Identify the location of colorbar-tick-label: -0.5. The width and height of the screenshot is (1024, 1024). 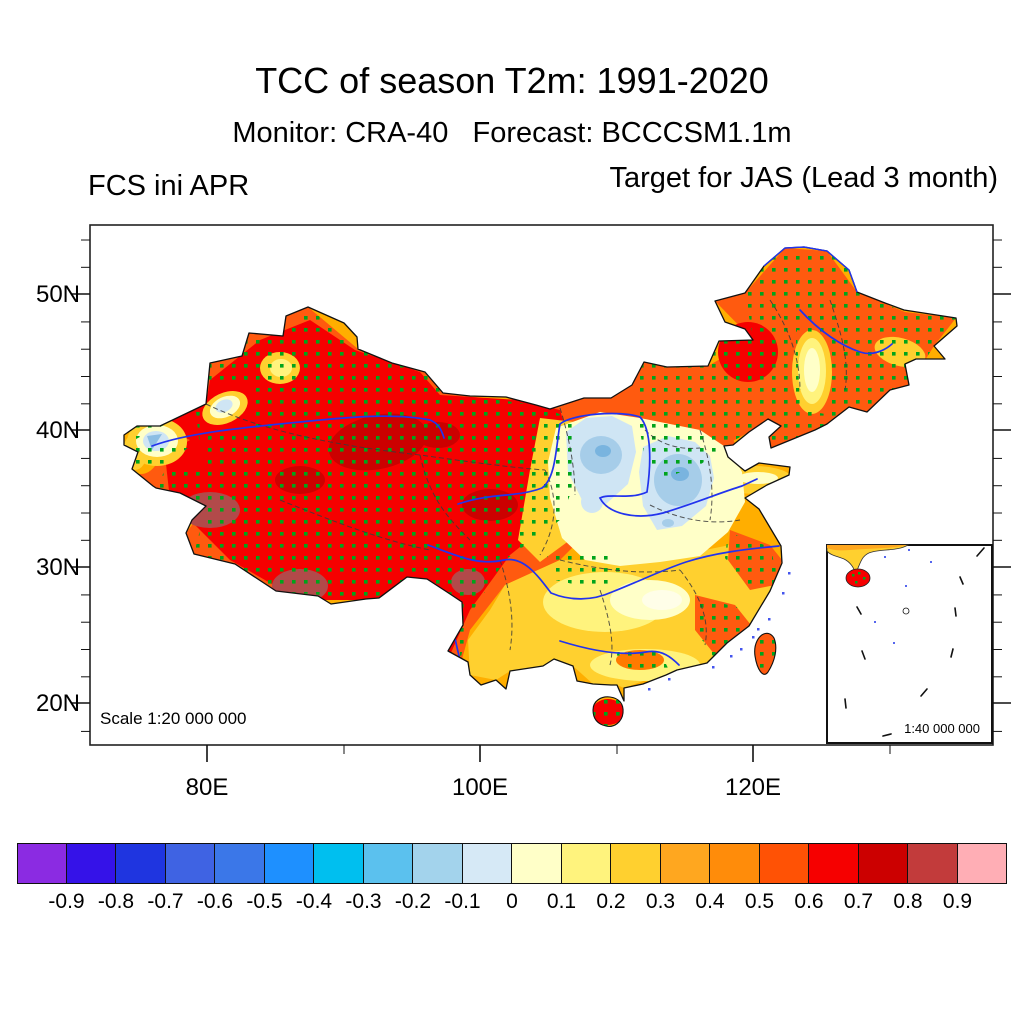
(264, 901).